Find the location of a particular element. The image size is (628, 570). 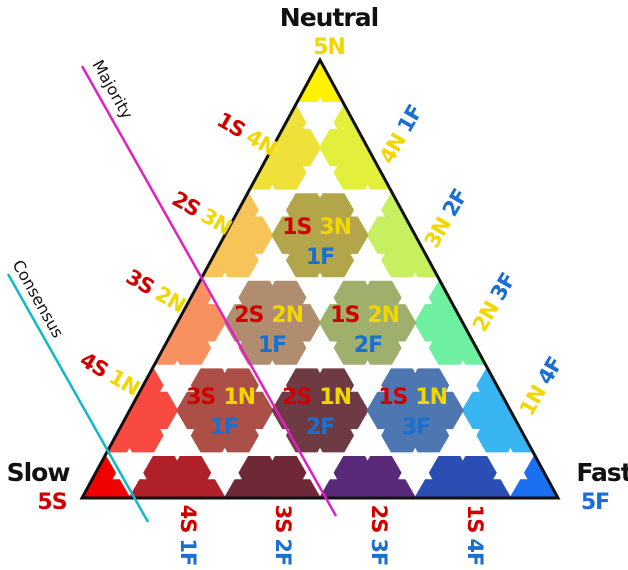

bottom-label-fast: 2F is located at coordinates (283, 551).